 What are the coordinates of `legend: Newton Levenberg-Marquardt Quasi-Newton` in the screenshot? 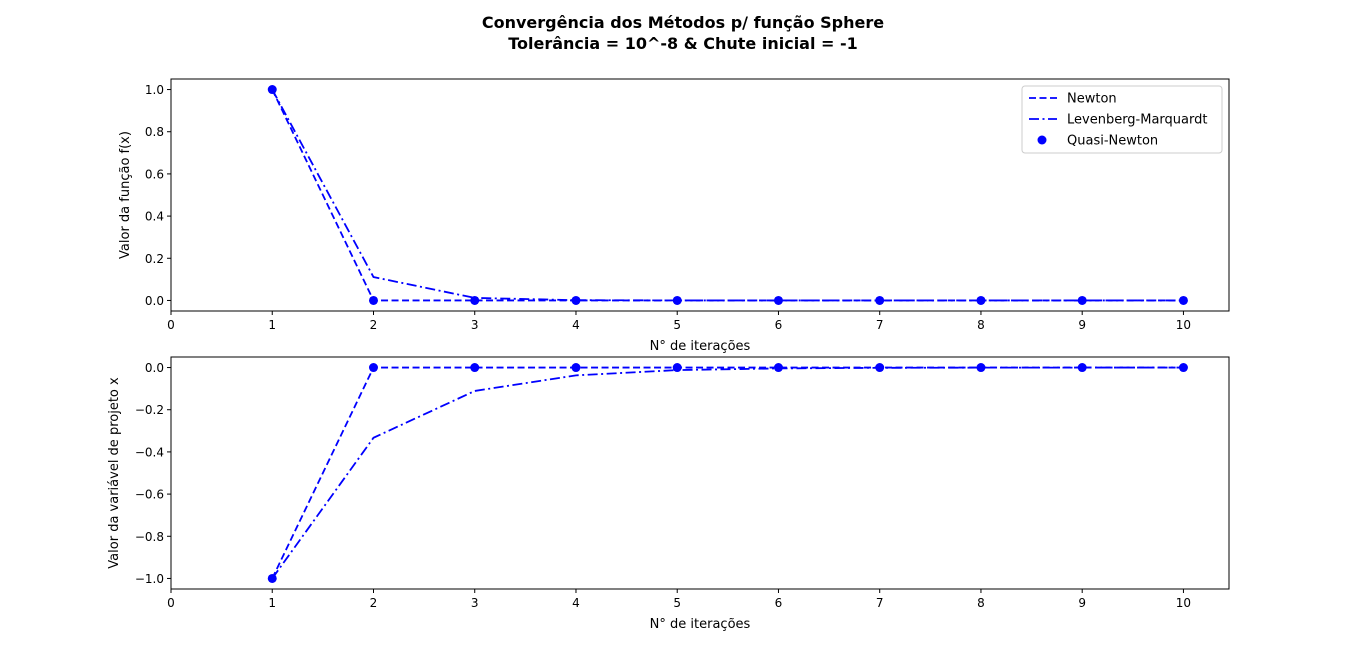 It's located at (1122, 119).